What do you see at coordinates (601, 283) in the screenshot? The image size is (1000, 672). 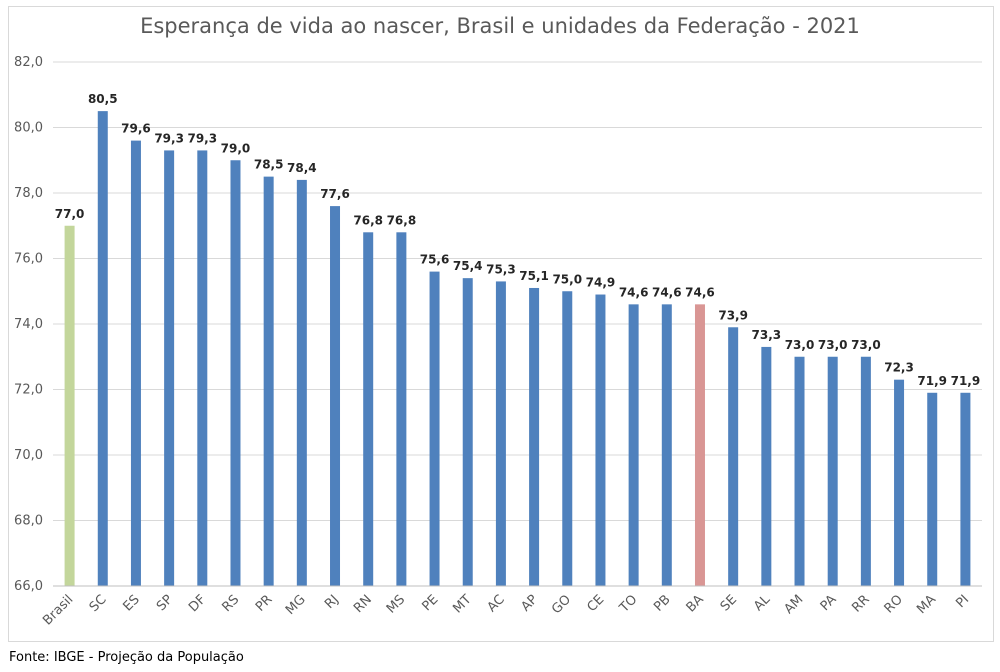 I see `data-label: 74,9` at bounding box center [601, 283].